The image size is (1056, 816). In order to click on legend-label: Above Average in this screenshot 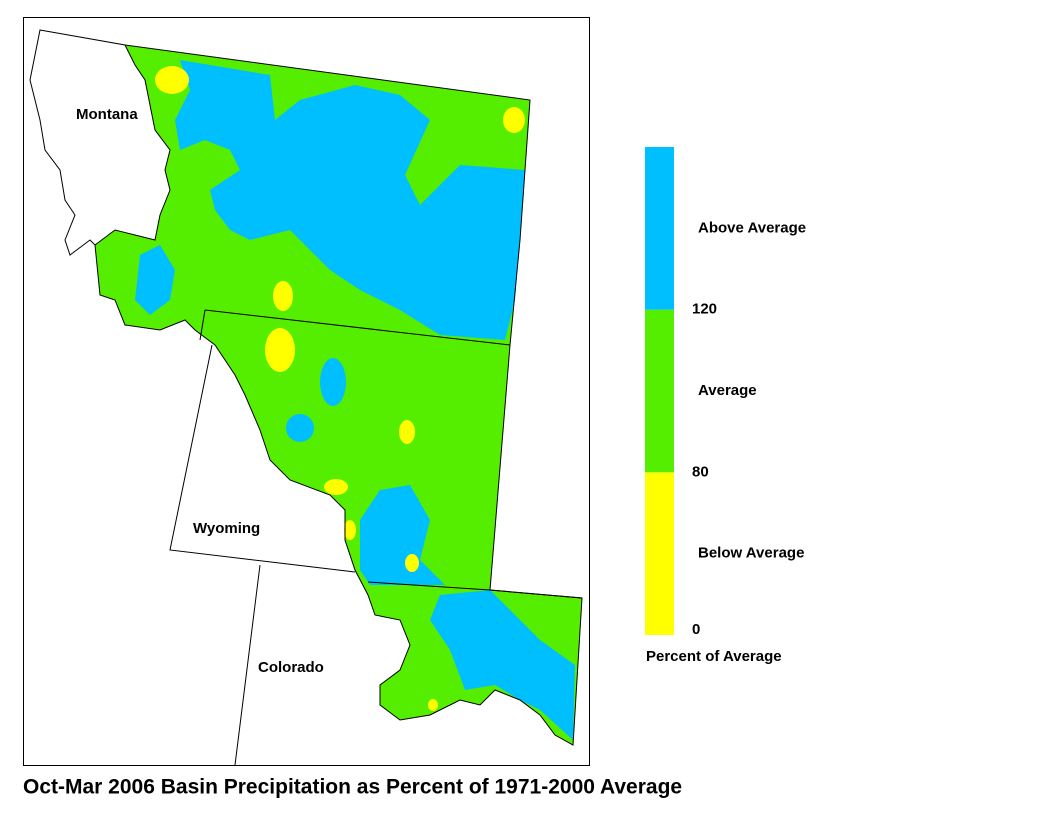, I will do `click(752, 227)`.